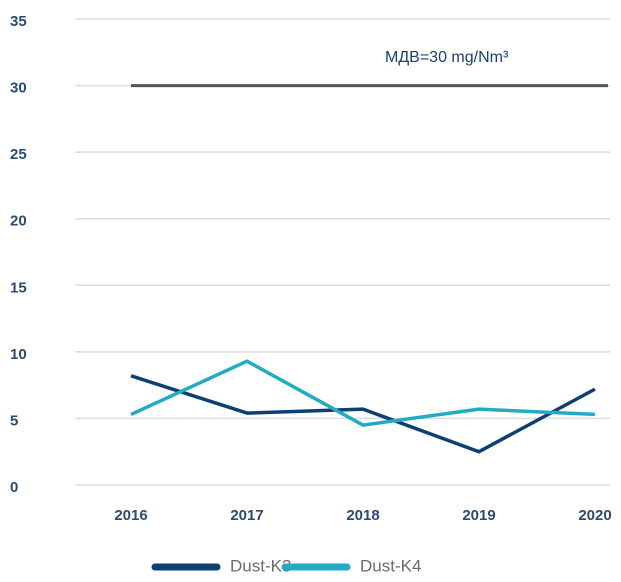  Describe the element at coordinates (18, 154) in the screenshot. I see `y-tick-label: 25` at that location.